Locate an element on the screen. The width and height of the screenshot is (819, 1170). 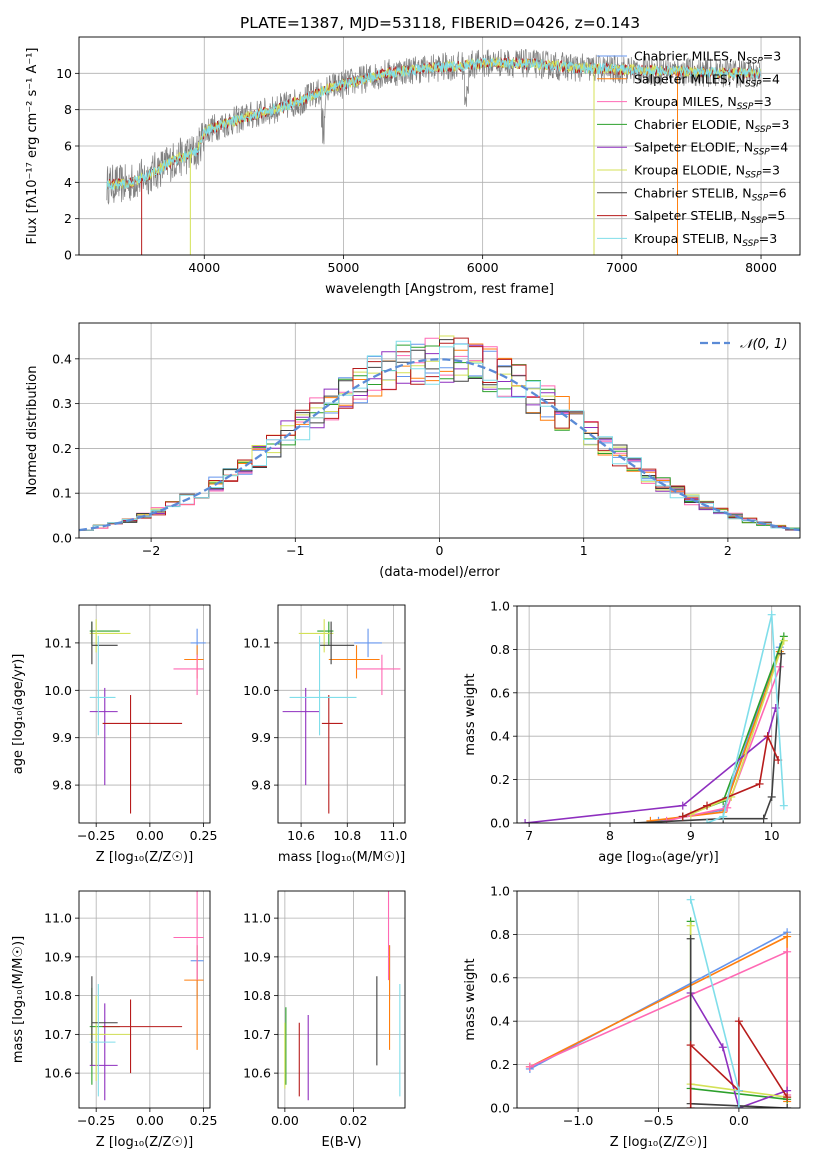
legend-label-salpeter-stelib: Salpeter STELIB, NSSP=5 is located at coordinates (709, 217).